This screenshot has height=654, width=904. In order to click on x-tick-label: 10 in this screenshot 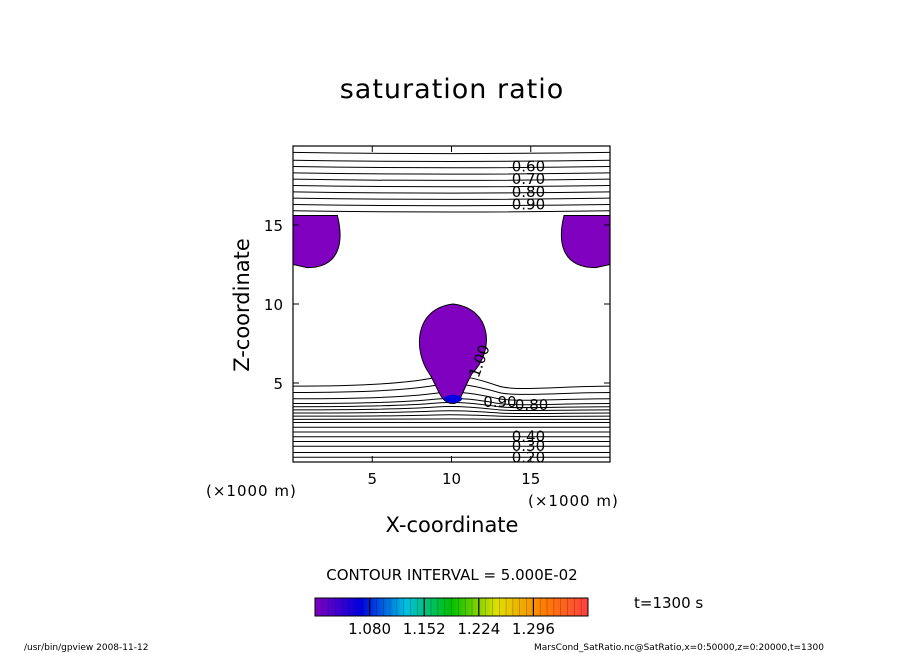, I will do `click(451, 479)`.